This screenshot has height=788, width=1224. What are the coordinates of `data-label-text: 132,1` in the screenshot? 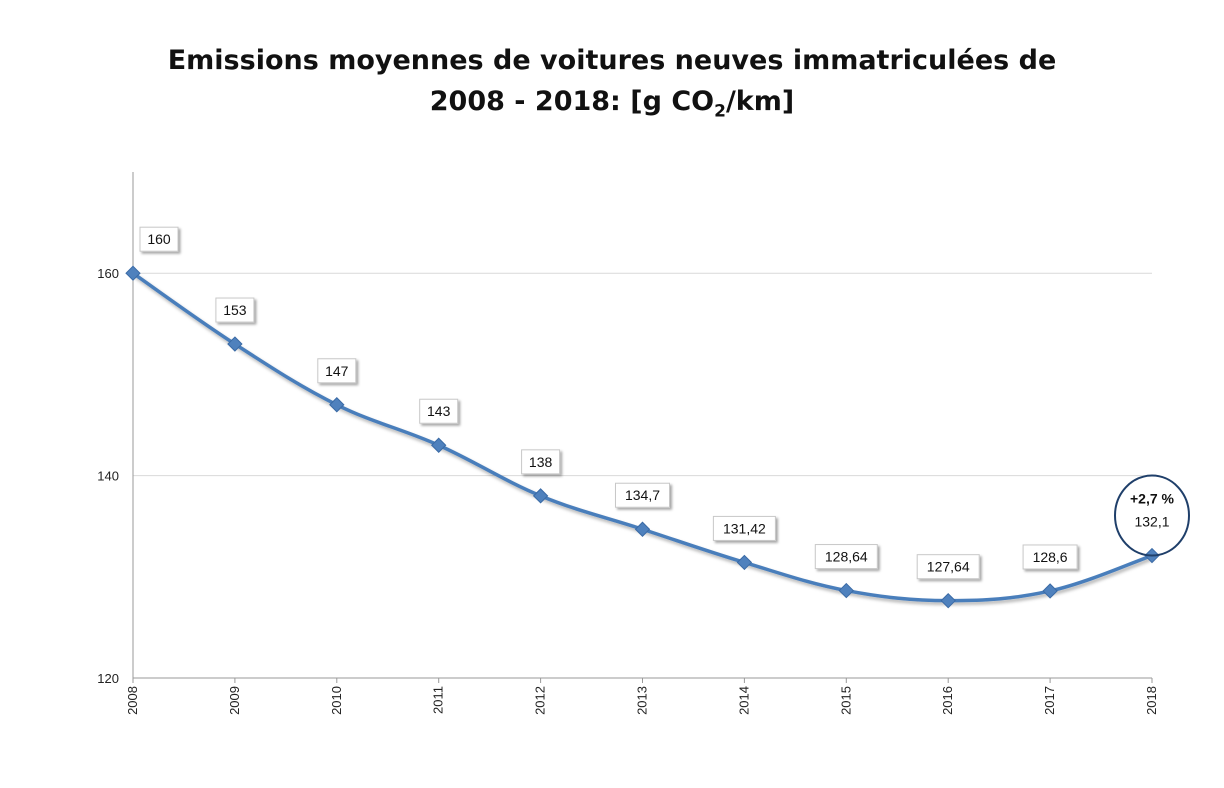 It's located at (1151, 522).